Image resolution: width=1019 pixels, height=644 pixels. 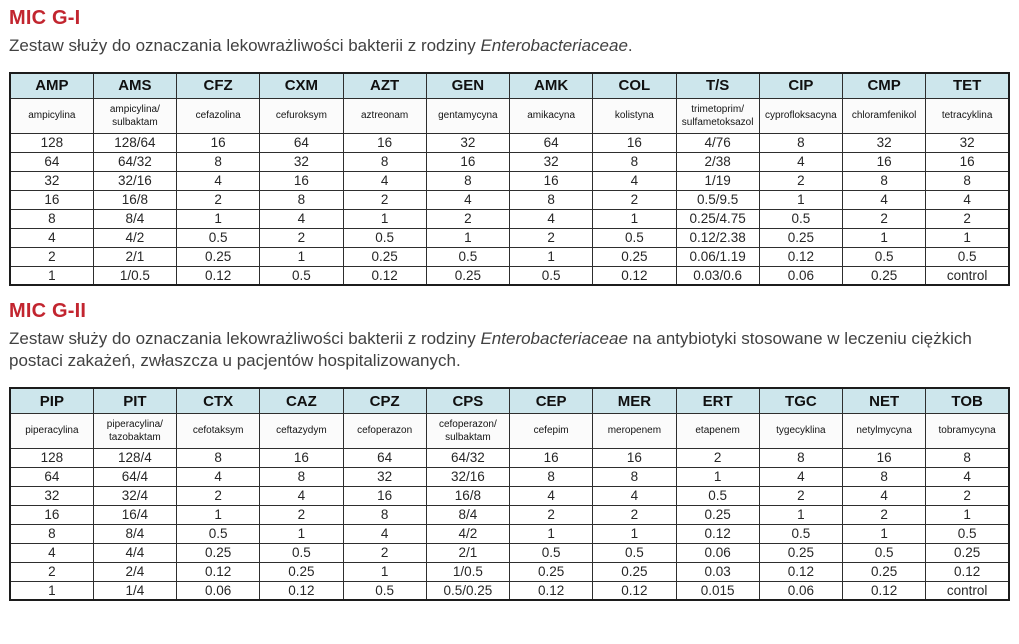 I want to click on column-abbr-cps: CPS, so click(x=468, y=400).